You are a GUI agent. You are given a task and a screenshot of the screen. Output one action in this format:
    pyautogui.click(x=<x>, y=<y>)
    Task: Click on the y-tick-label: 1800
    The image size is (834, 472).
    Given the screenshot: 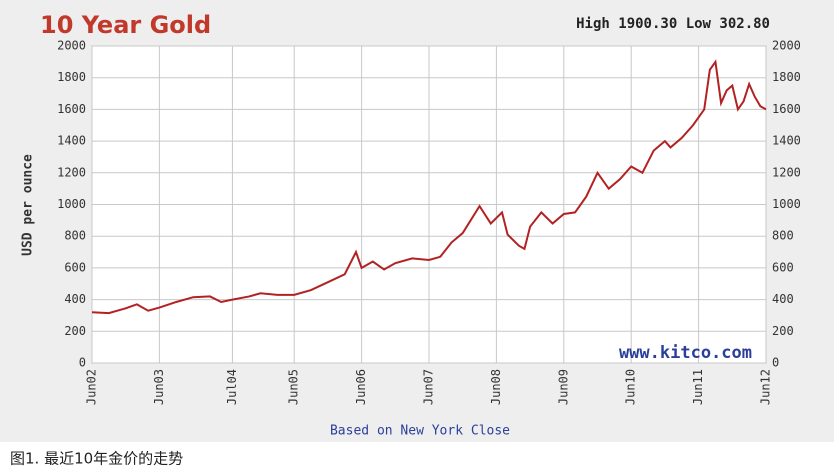 What is the action you would take?
    pyautogui.click(x=71, y=77)
    